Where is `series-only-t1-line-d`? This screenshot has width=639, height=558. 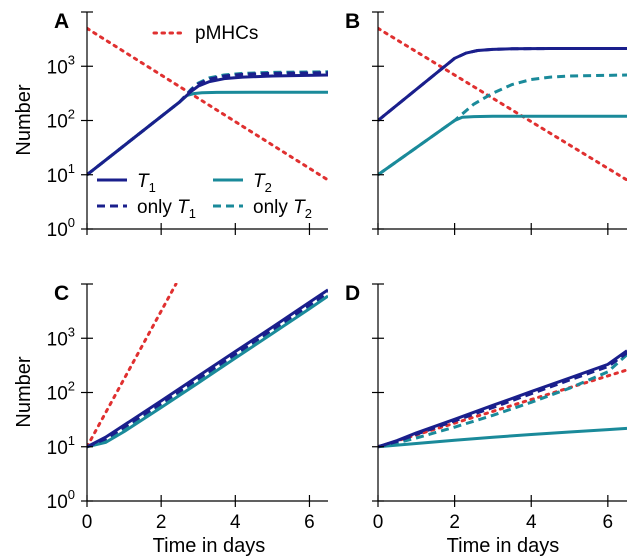 series-only-t1-line-d is located at coordinates (502, 400).